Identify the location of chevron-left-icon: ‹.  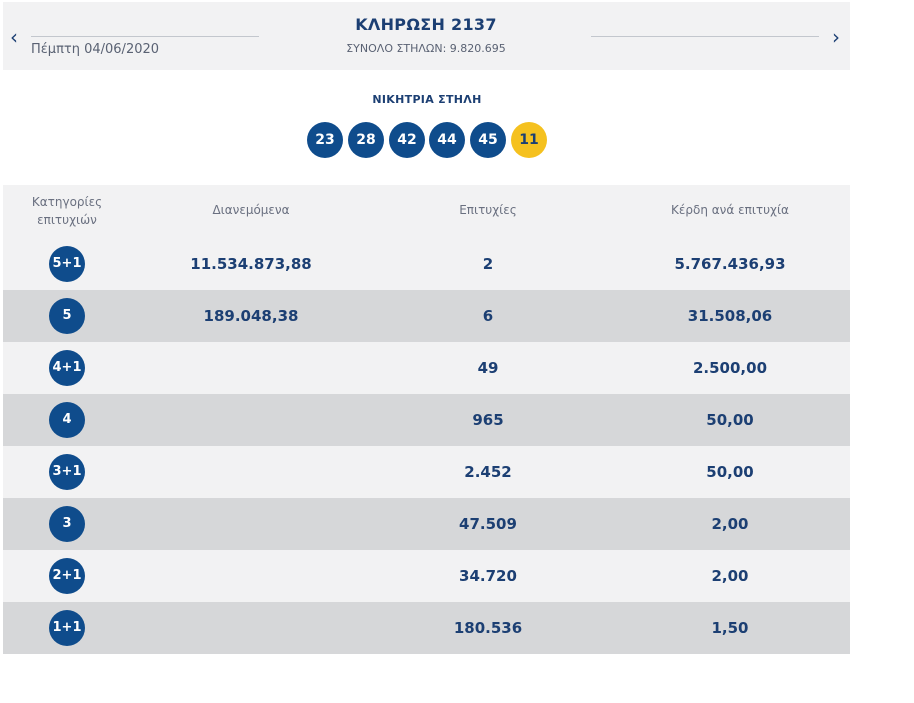
(14, 37).